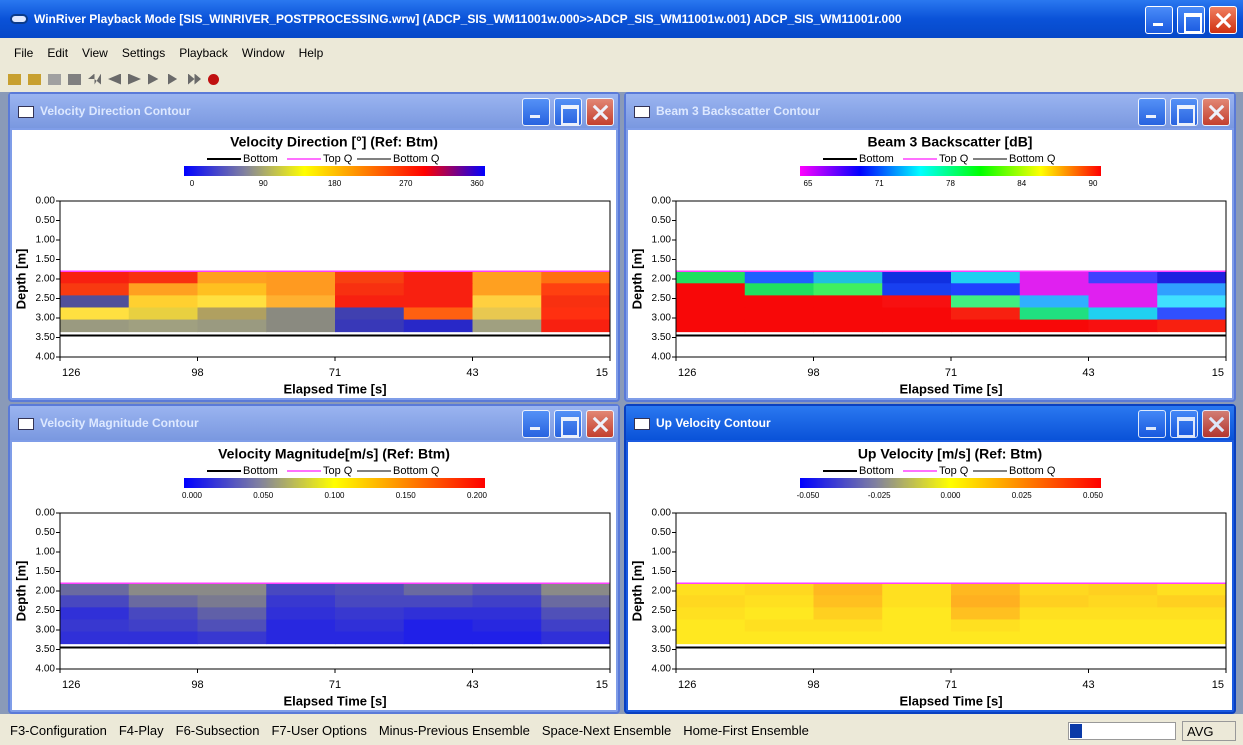  I want to click on step-button, so click(173, 79).